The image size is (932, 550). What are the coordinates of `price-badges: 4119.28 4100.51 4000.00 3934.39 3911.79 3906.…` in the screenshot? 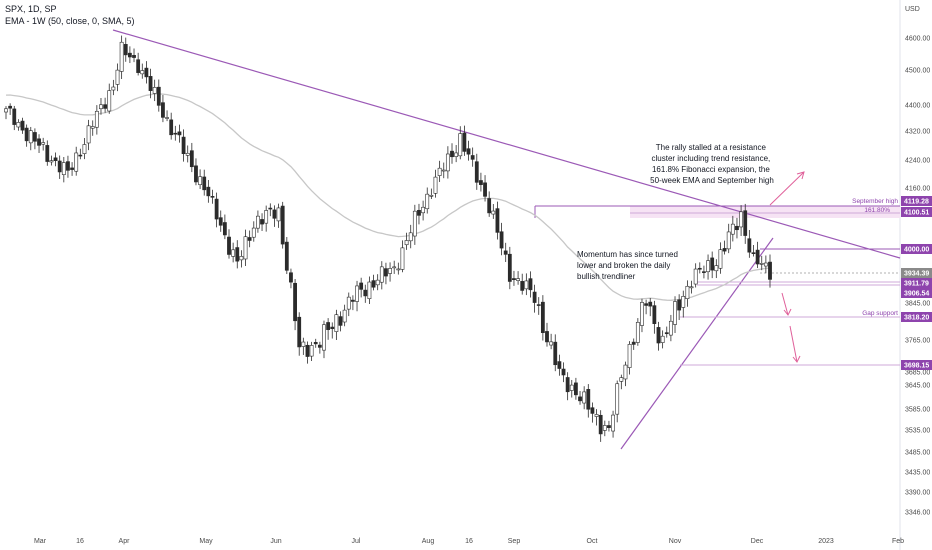 It's located at (916, 283).